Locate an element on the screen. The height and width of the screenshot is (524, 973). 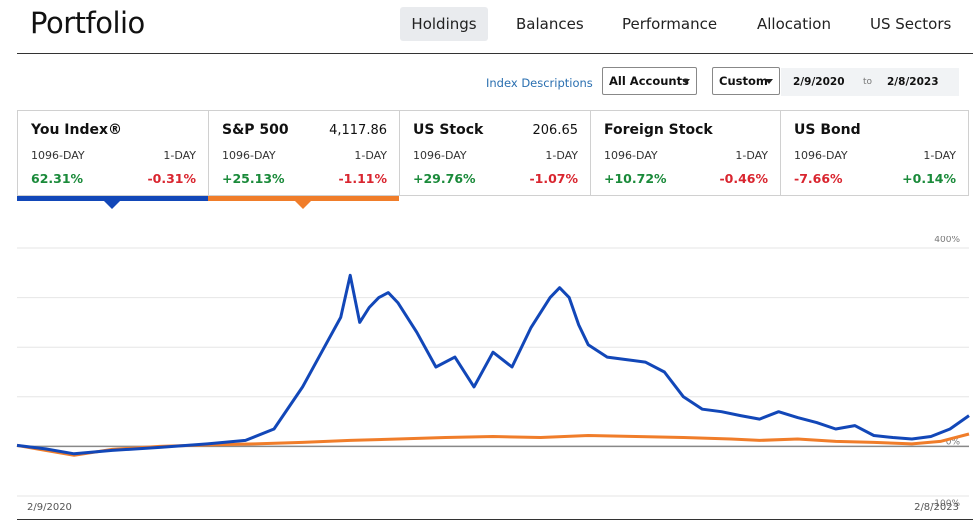
header-divider is located at coordinates (495, 53).